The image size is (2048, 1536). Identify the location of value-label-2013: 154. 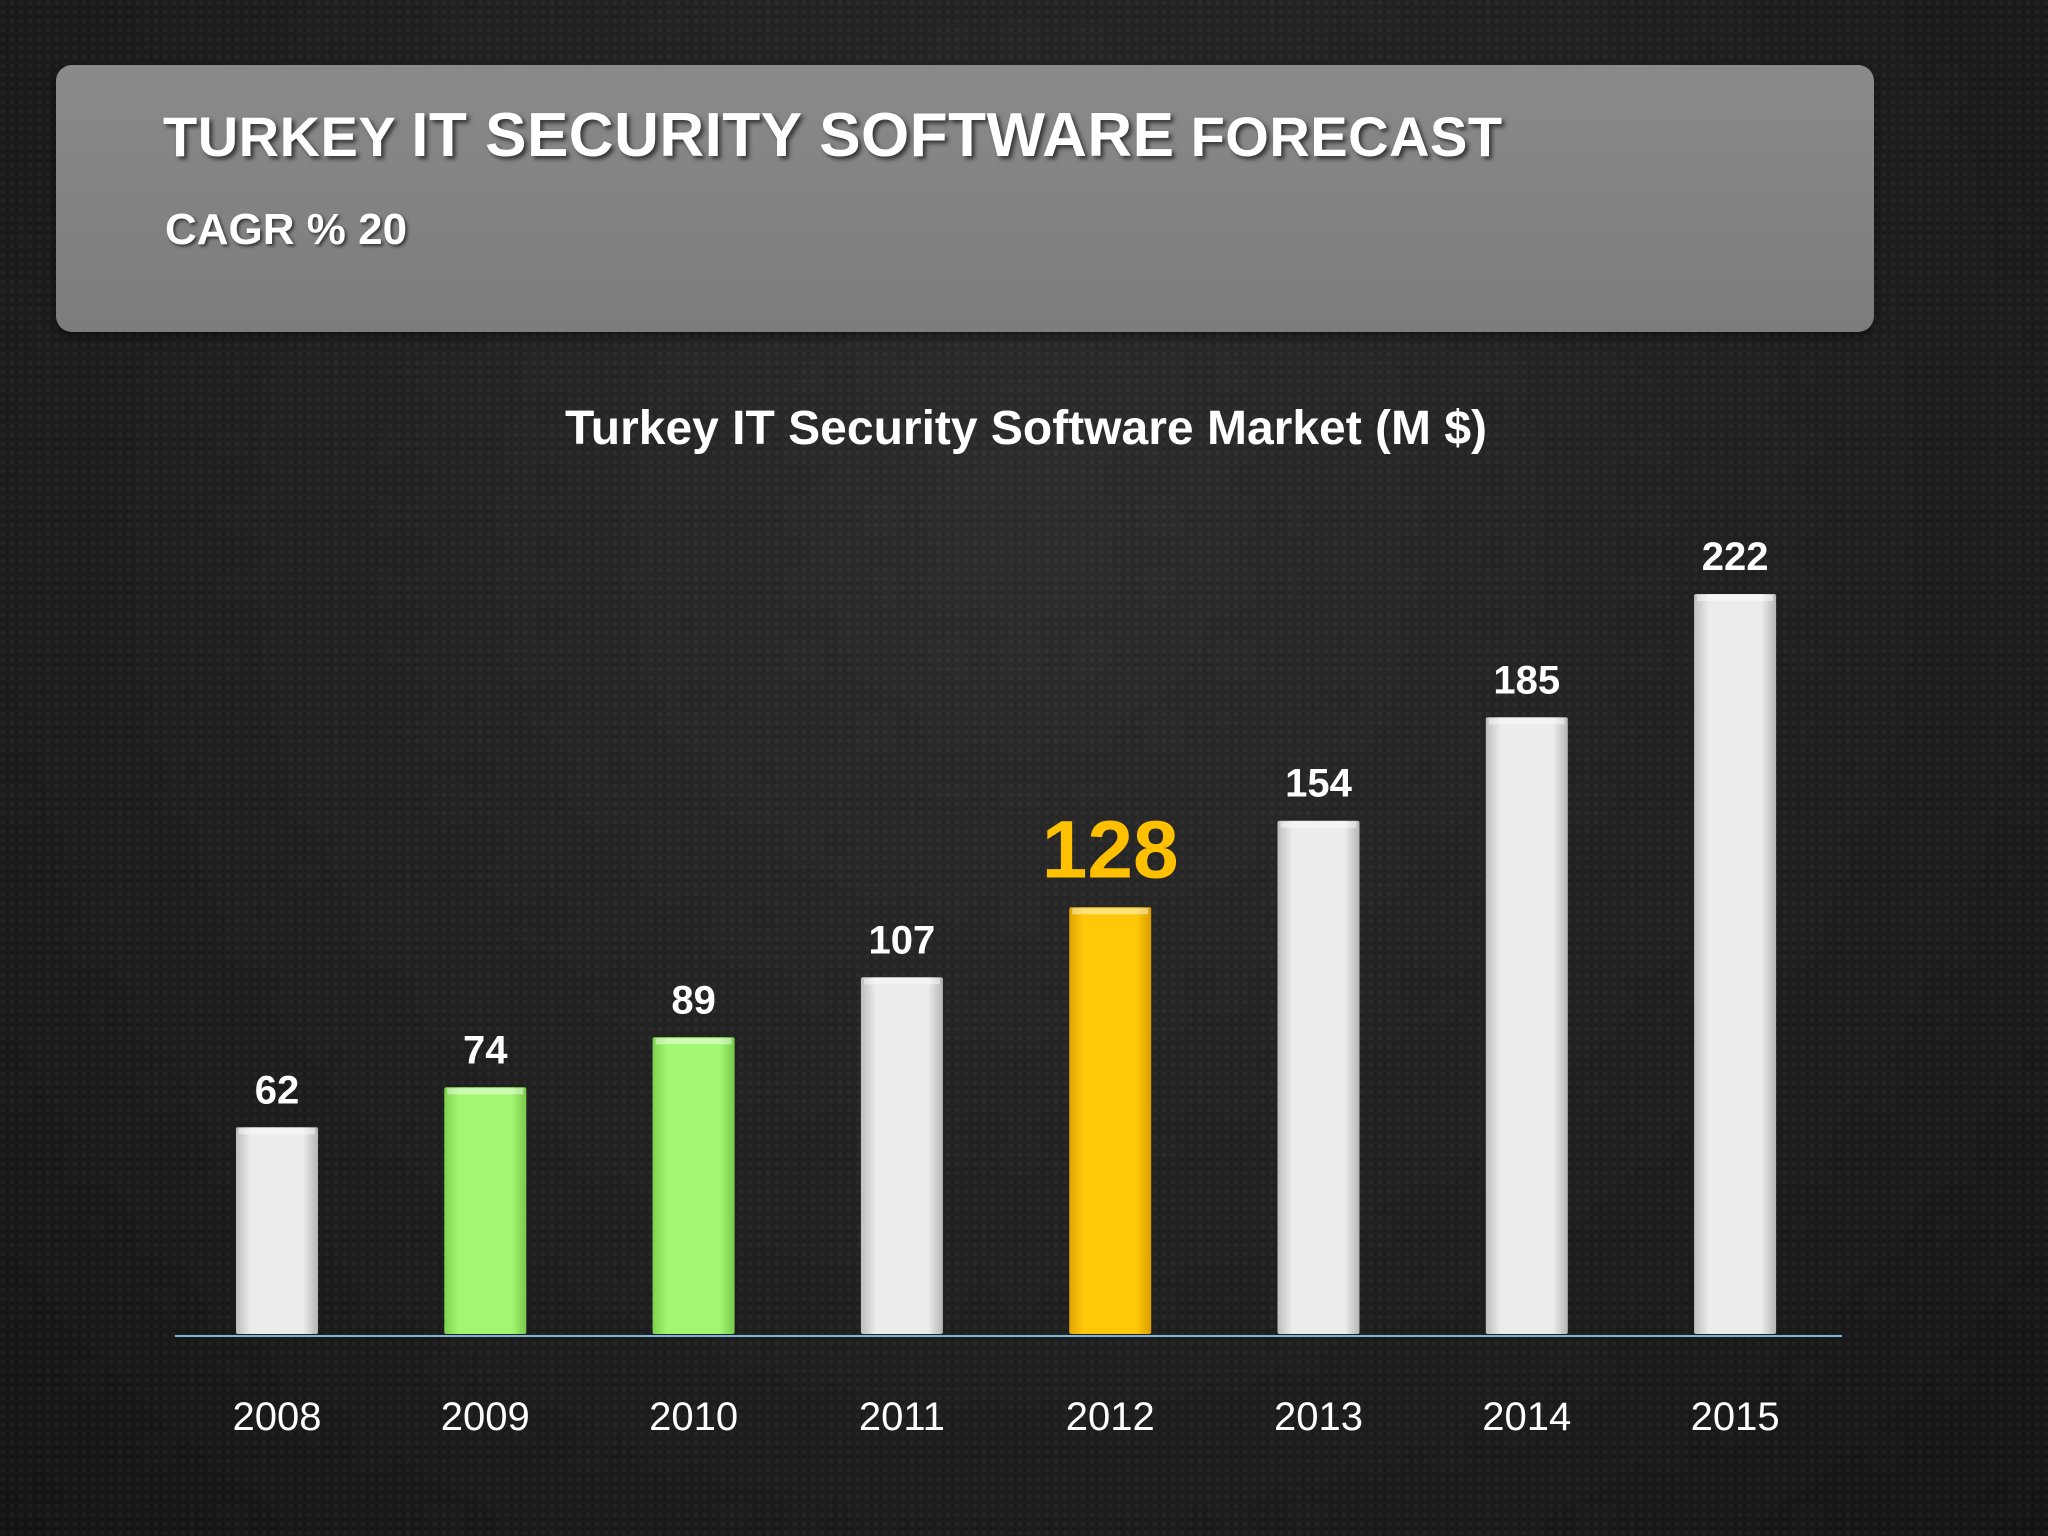
(1318, 784).